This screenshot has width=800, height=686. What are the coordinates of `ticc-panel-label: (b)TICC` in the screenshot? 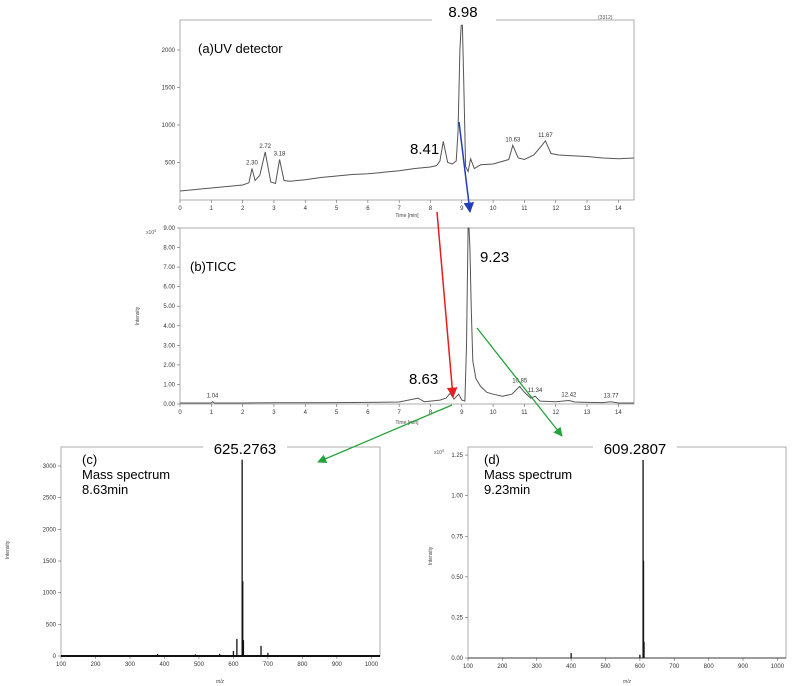 It's located at (213, 266).